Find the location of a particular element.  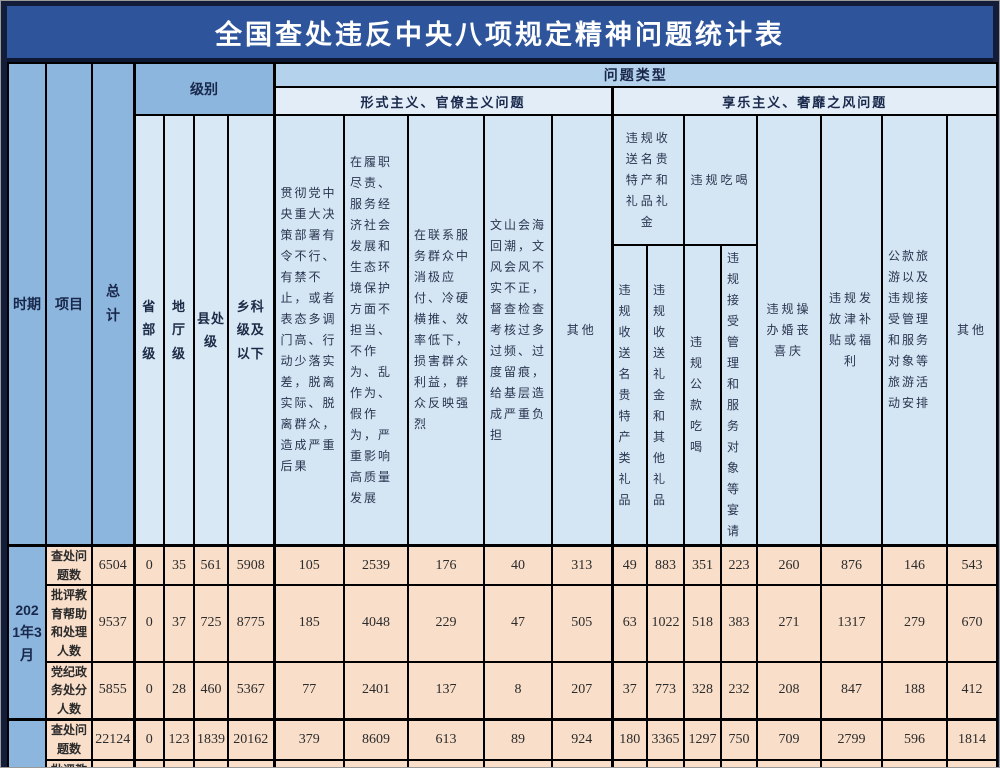

value-cell: 351 is located at coordinates (702, 565).